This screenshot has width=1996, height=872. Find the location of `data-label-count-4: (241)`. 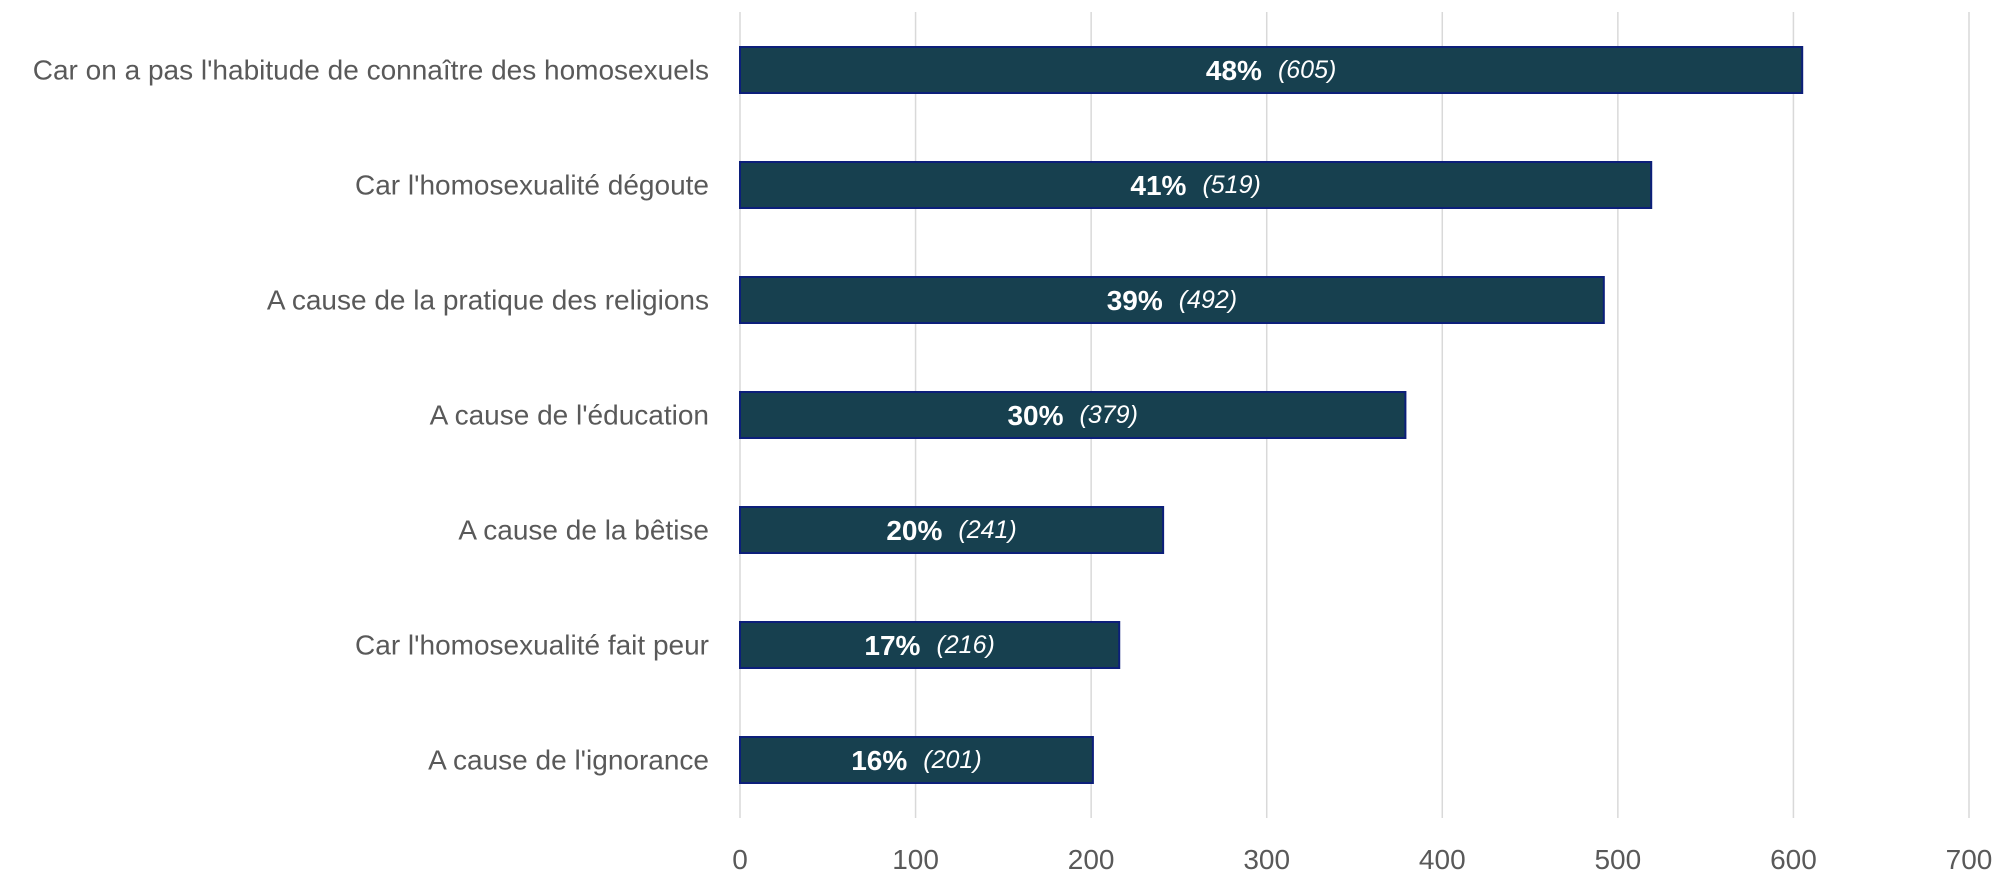

data-label-count-4: (241) is located at coordinates (987, 530).